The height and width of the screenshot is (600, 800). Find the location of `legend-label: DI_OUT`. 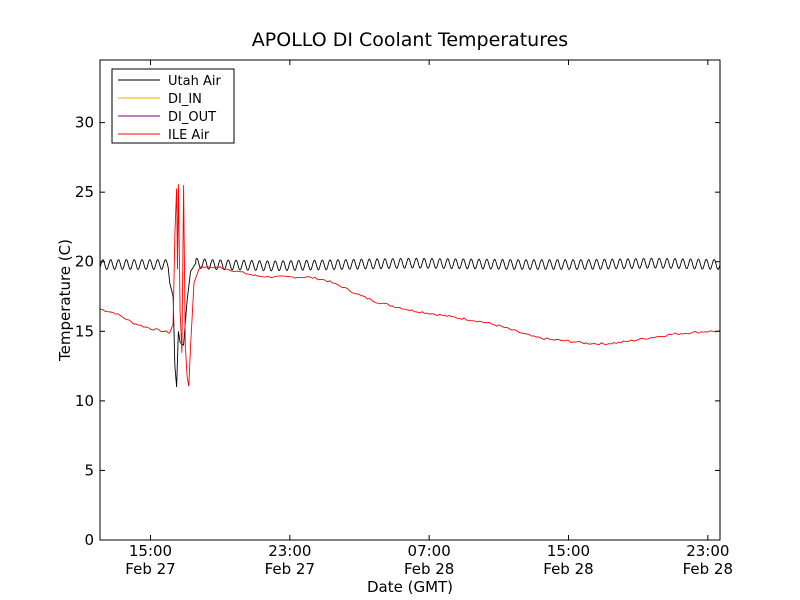

legend-label: DI_OUT is located at coordinates (192, 117).